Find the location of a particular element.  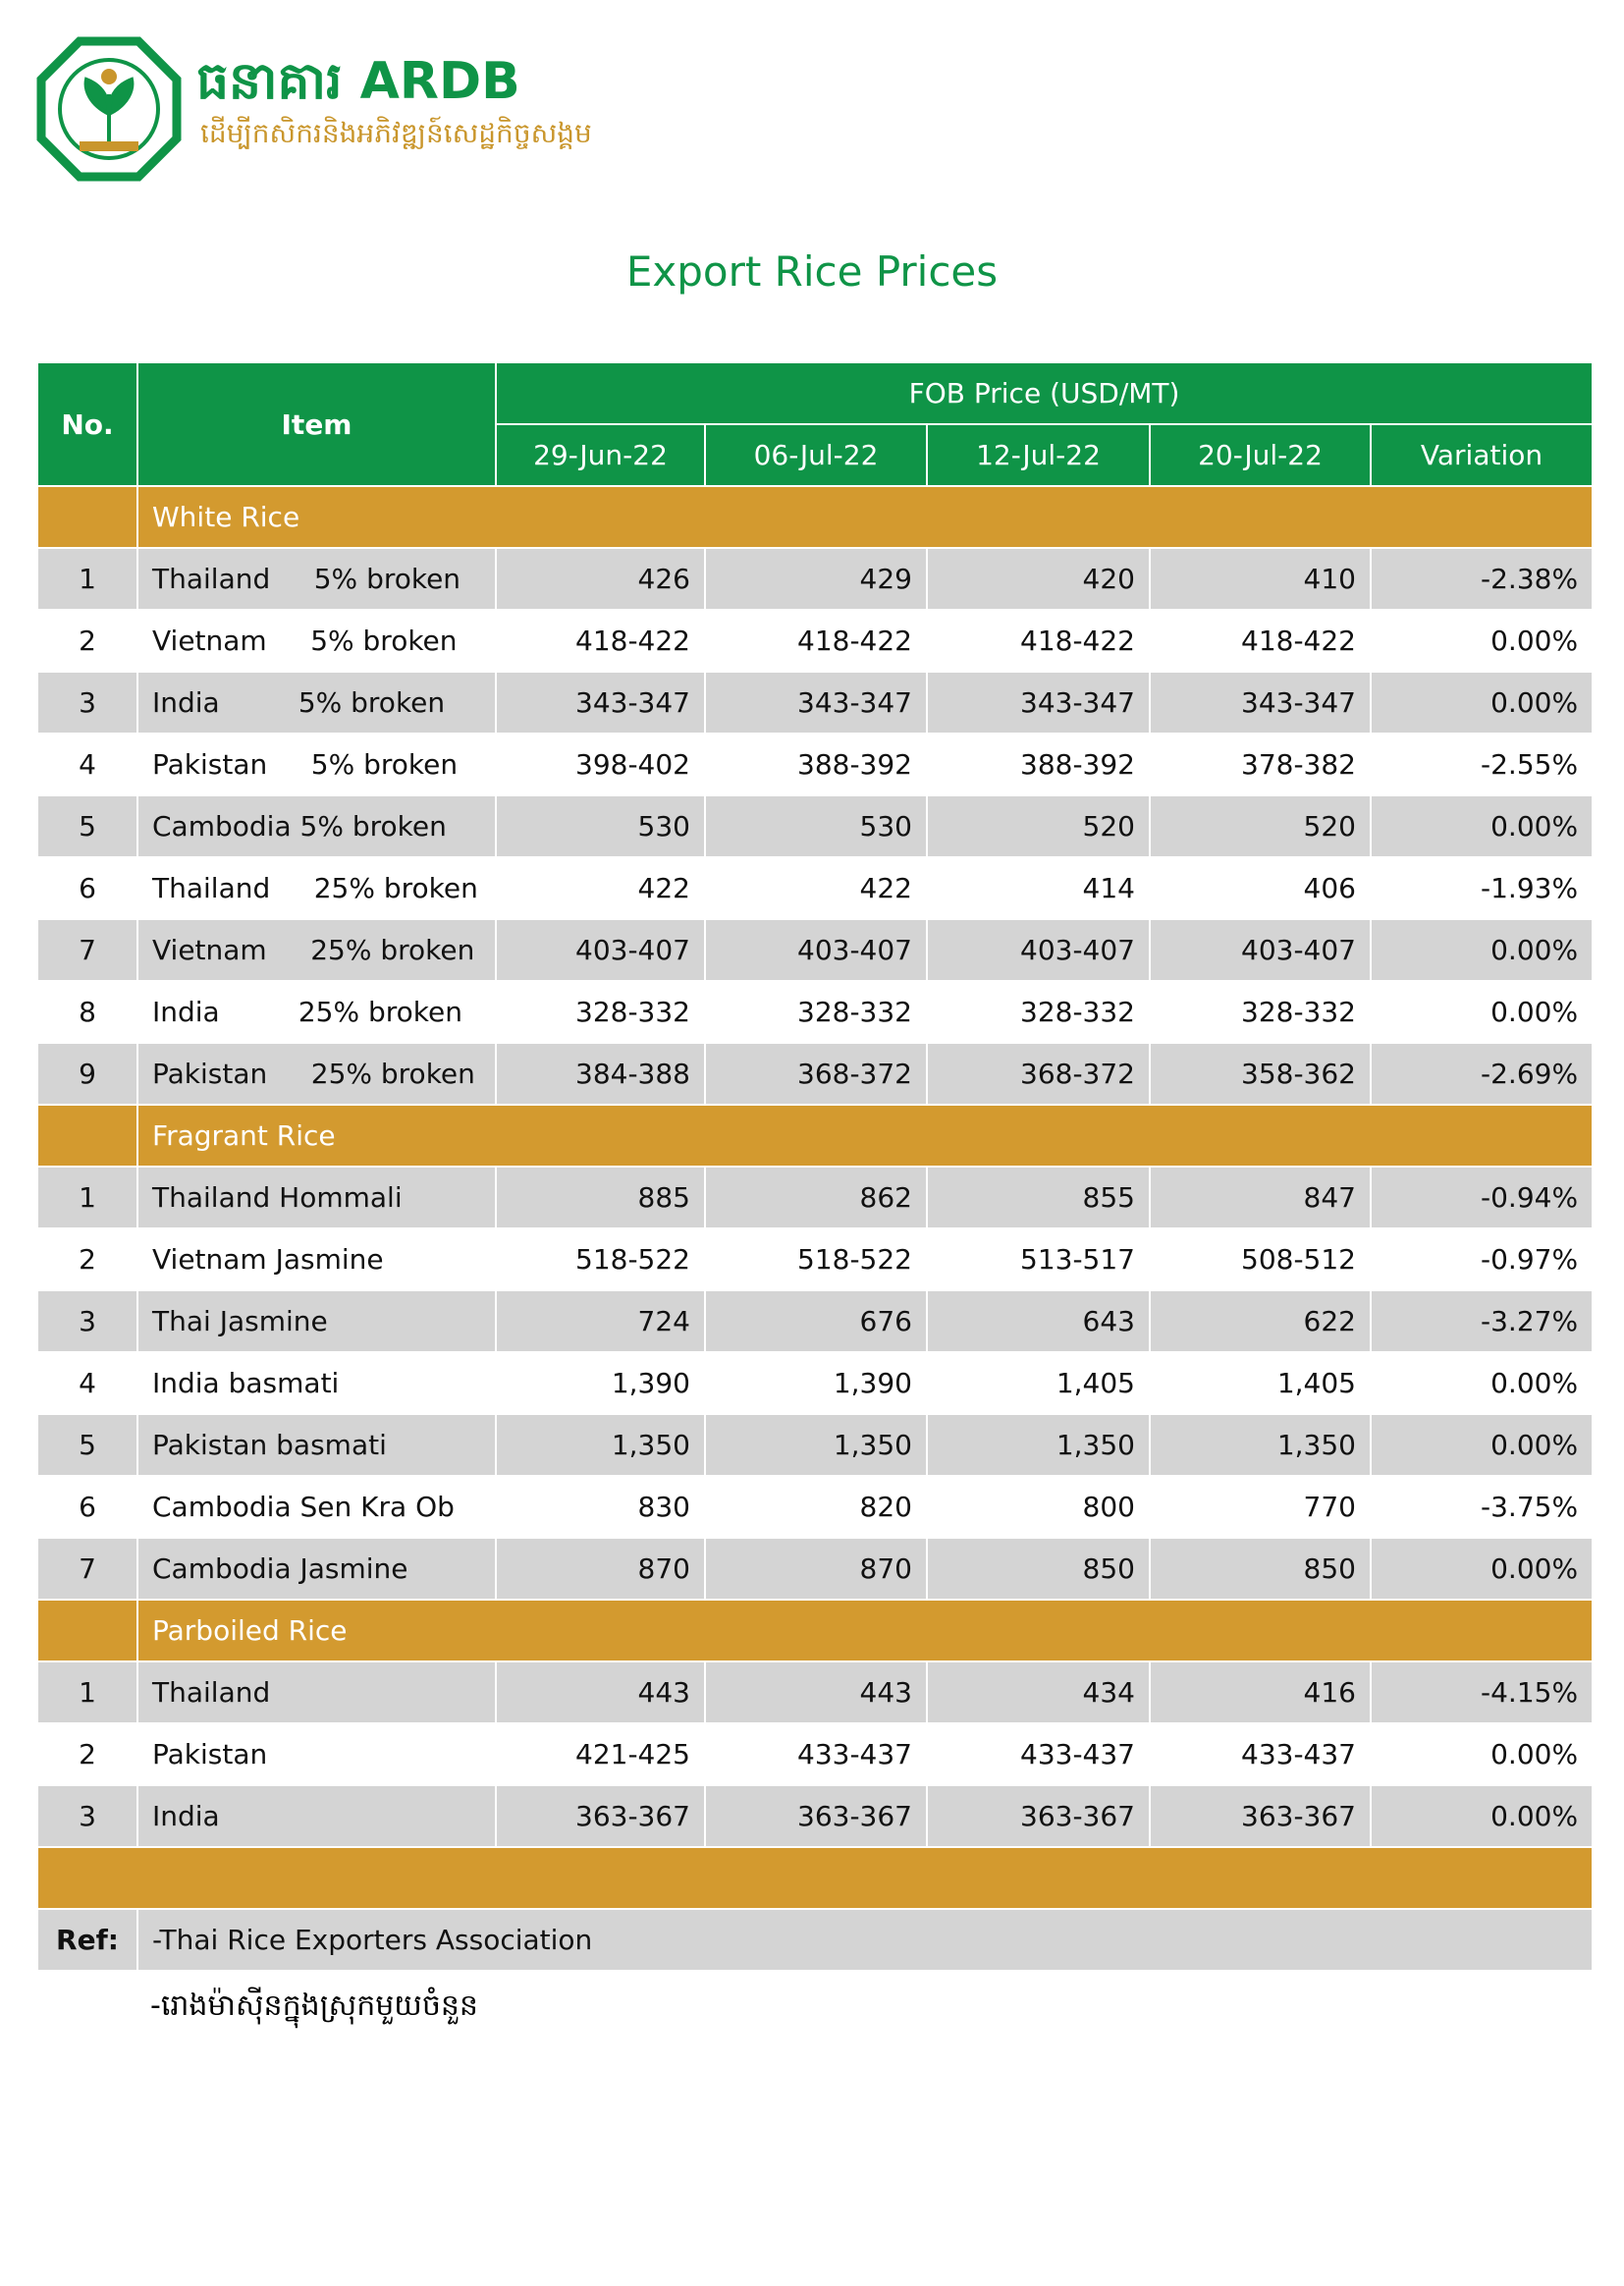

cell: Pakistan basmati is located at coordinates (316, 1445).